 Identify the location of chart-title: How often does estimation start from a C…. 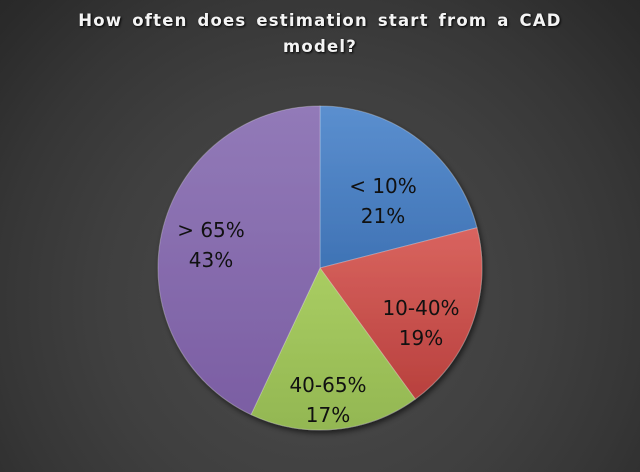
(320, 33).